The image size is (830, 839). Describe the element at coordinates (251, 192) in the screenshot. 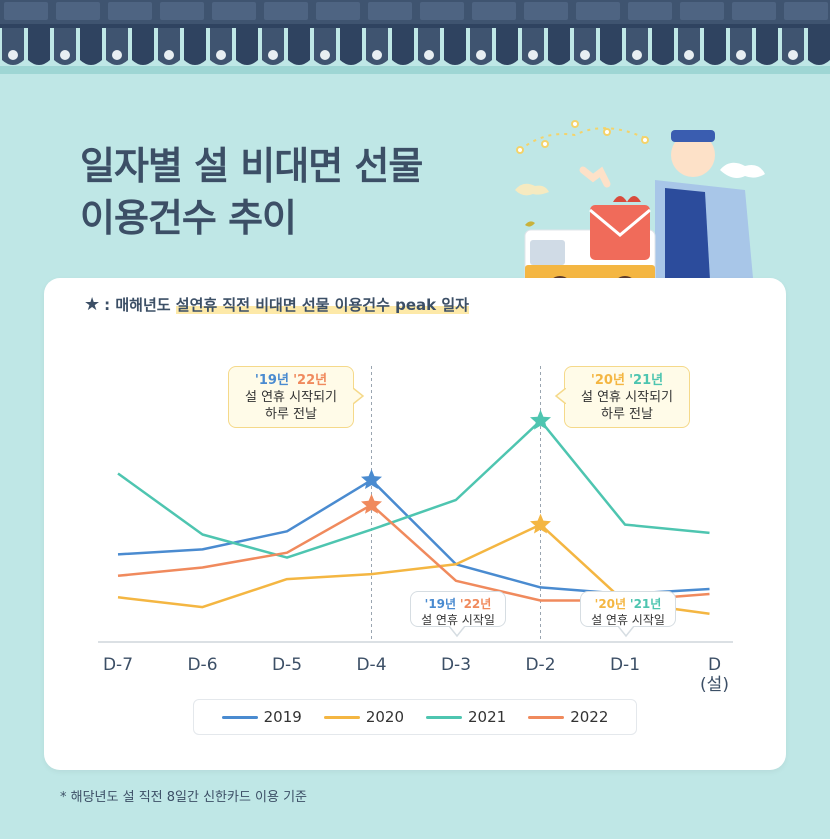

I see `page-title: 일자별 설 비대면 선물 이용건수 추이` at that location.